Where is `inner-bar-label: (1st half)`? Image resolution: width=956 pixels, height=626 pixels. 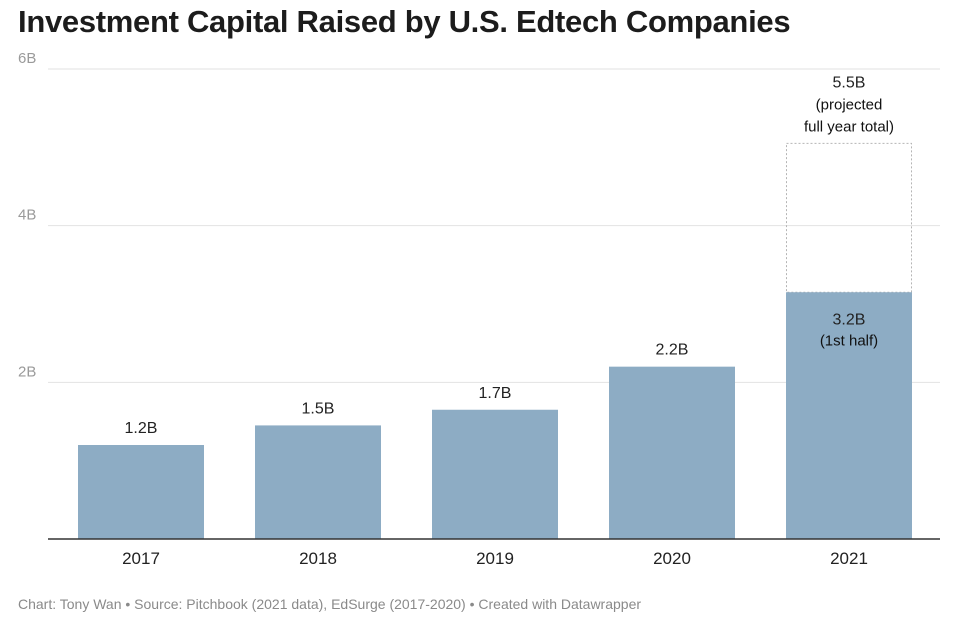 inner-bar-label: (1st half) is located at coordinates (849, 340).